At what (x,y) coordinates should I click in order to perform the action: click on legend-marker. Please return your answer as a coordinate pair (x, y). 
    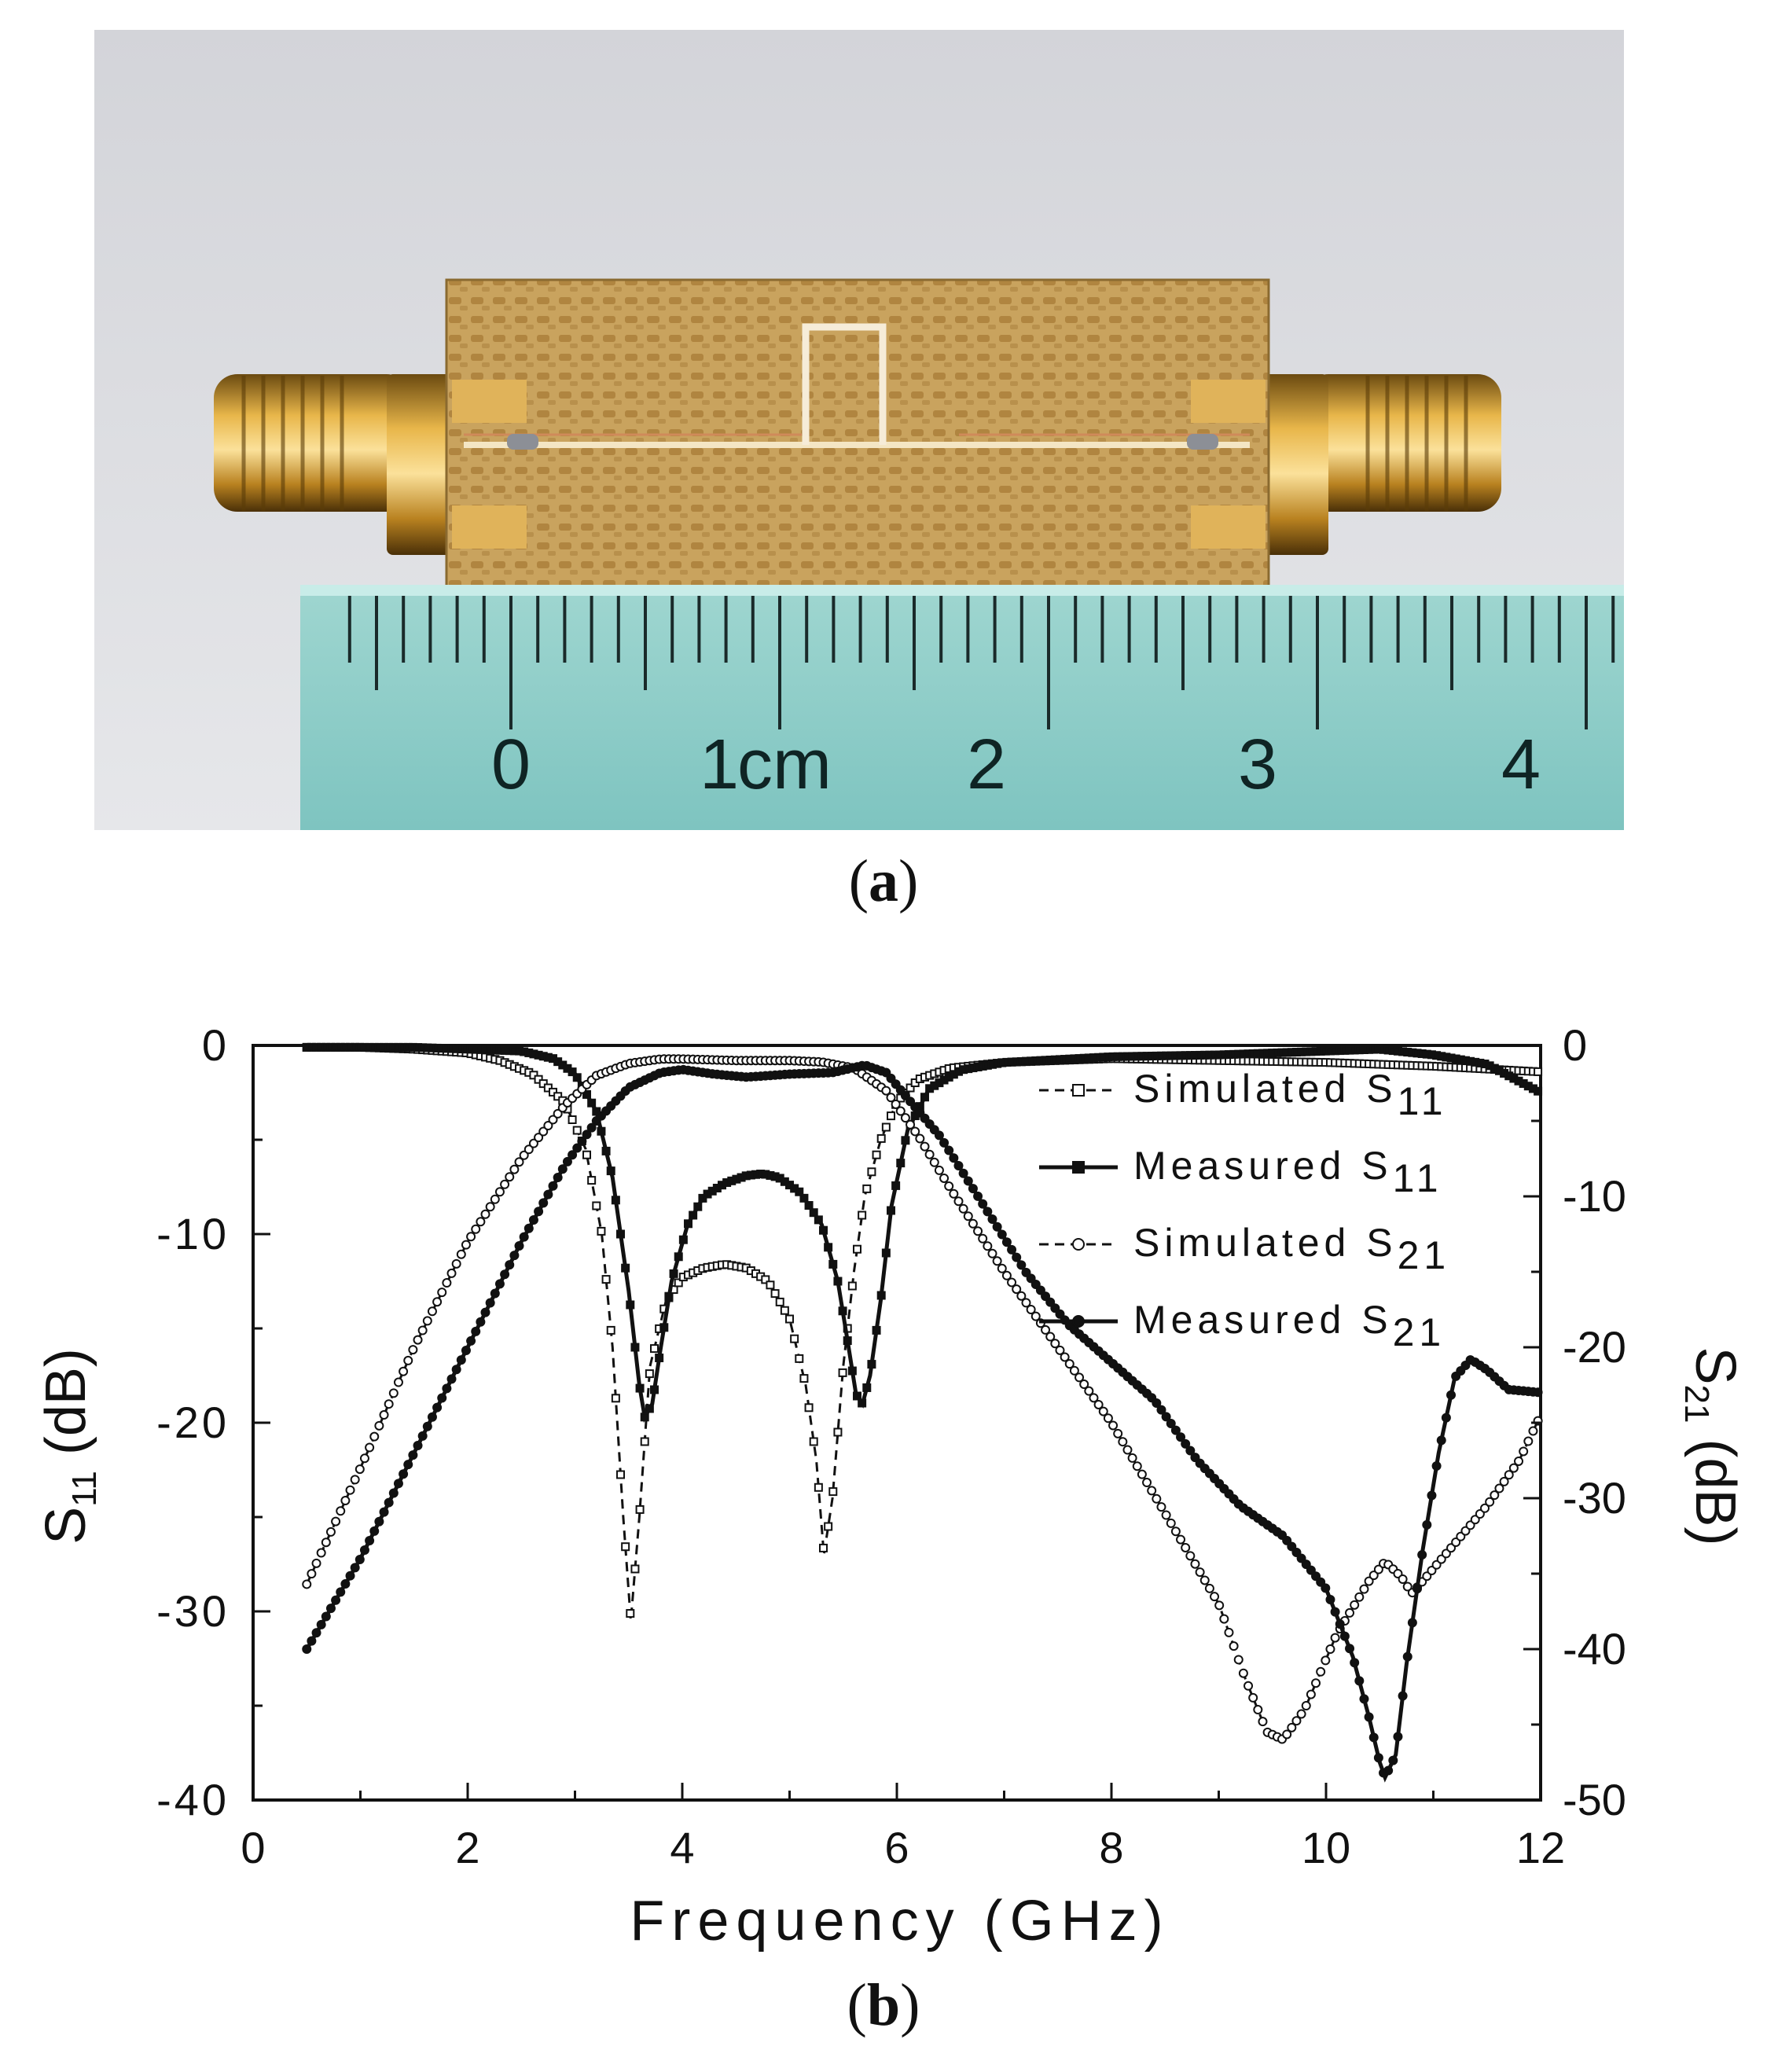
    Looking at the image, I should click on (1078, 1090).